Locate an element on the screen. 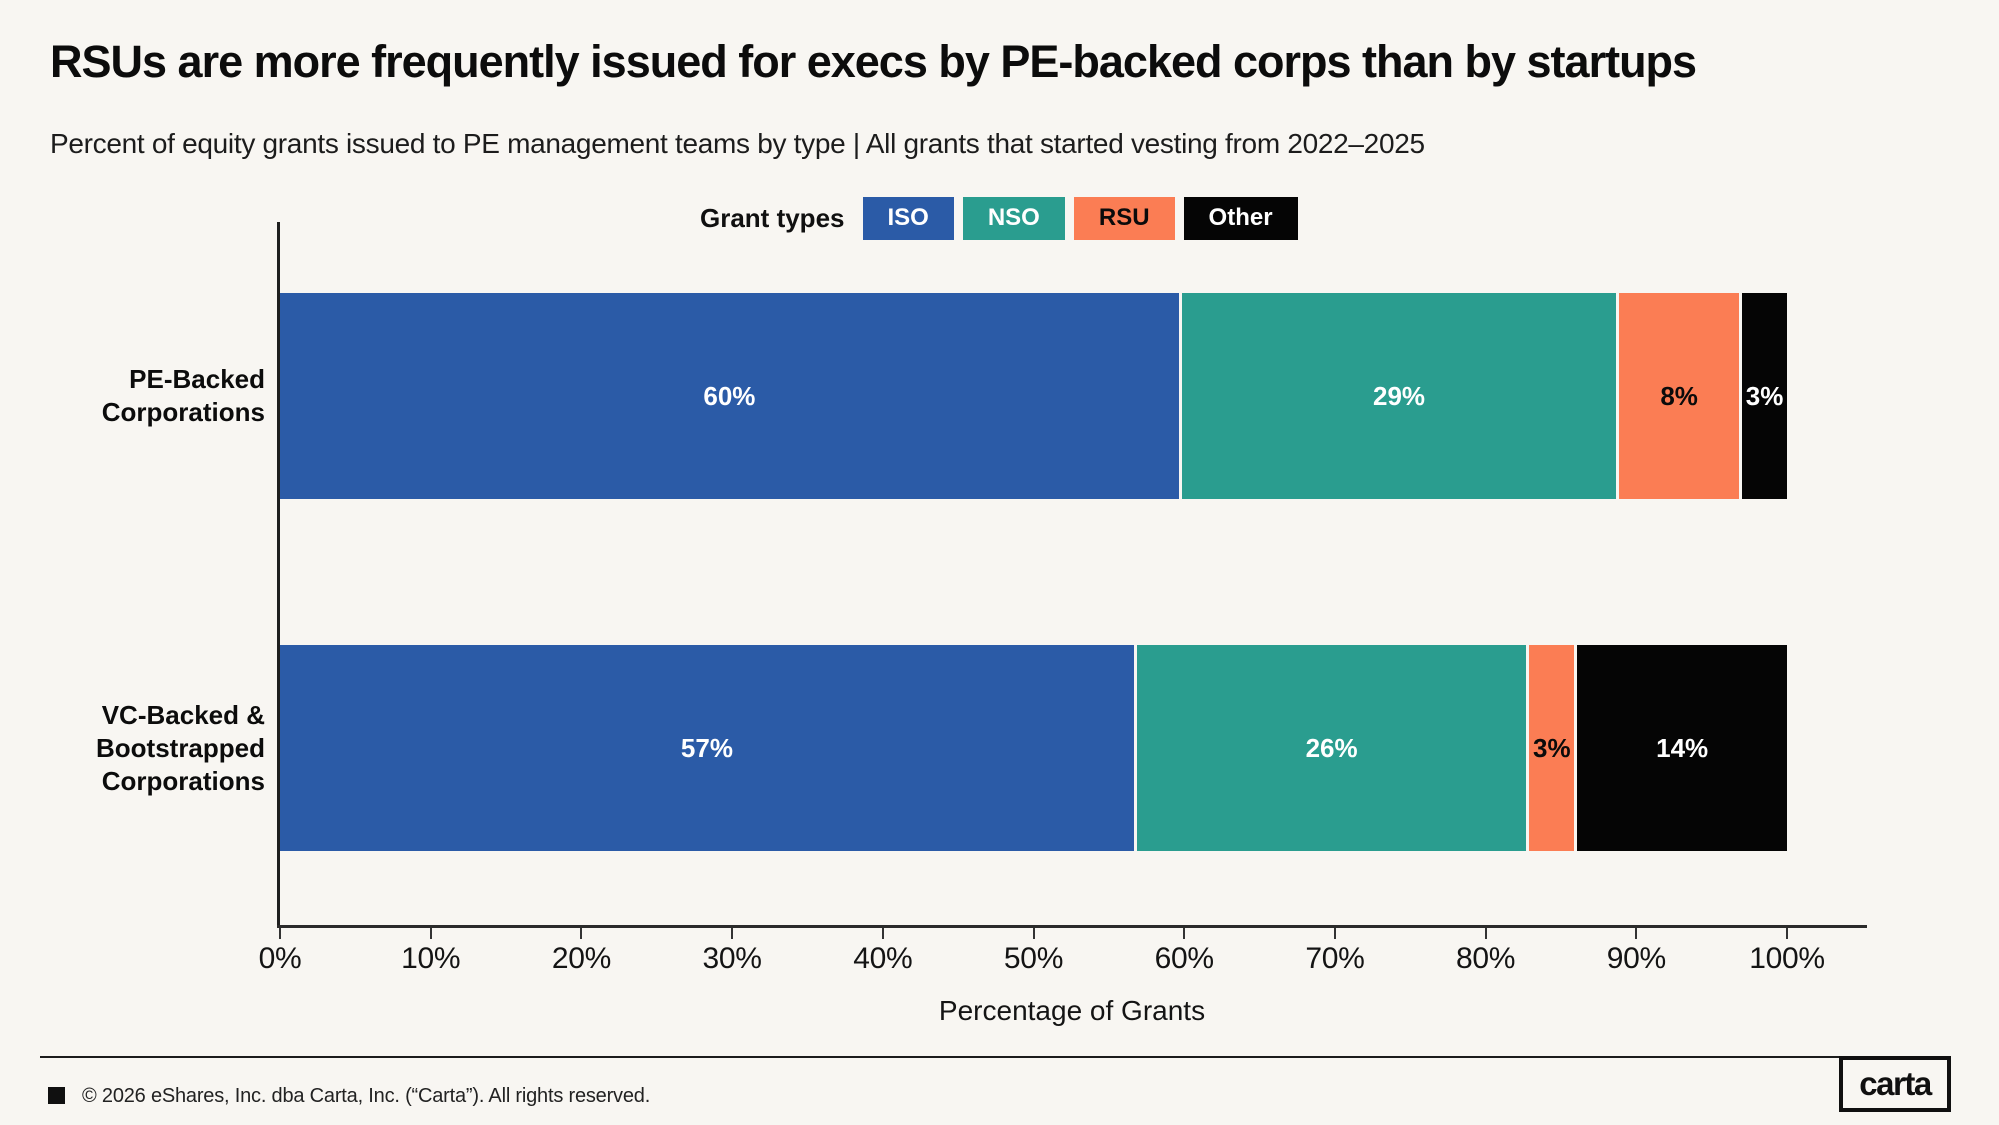 This screenshot has width=1999, height=1125. bar-segment-value: 60% is located at coordinates (729, 395).